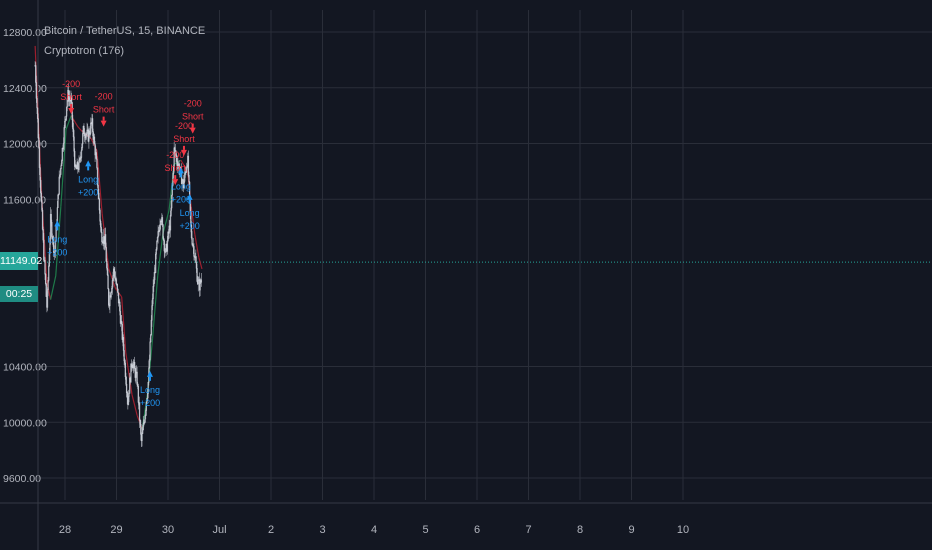  What do you see at coordinates (477, 530) in the screenshot?
I see `x-tick-label: 6` at bounding box center [477, 530].